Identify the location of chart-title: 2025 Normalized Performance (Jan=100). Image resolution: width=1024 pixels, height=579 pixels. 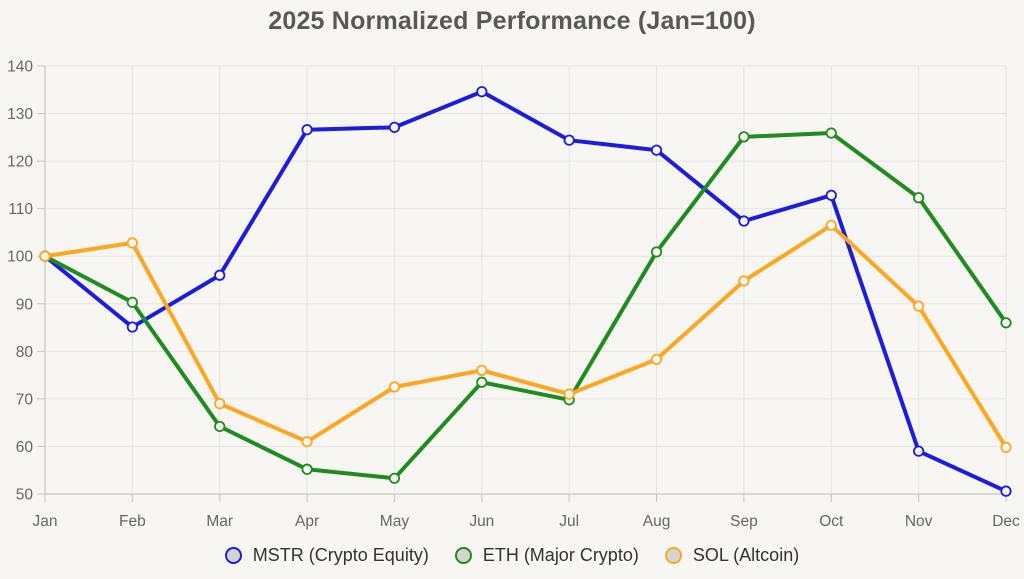
(512, 21).